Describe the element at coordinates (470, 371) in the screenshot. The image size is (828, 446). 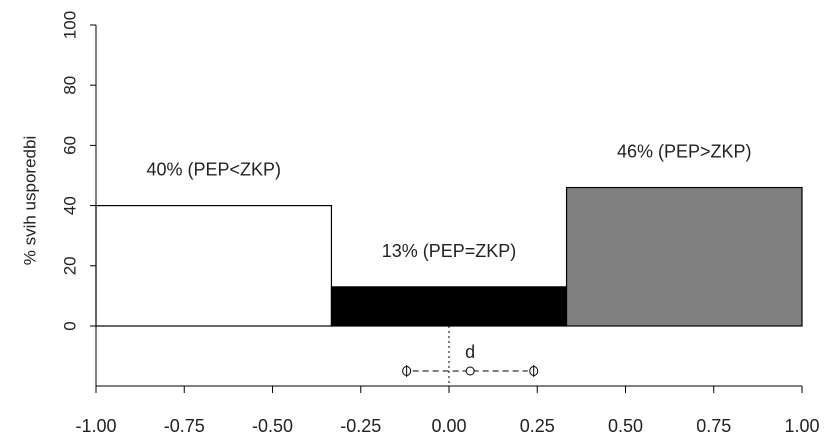
I see `estimate-point` at that location.